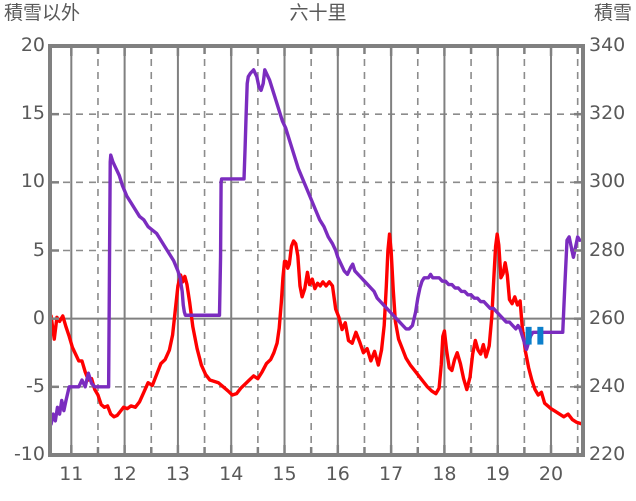 This screenshot has width=636, height=501. Describe the element at coordinates (231, 474) in the screenshot. I see `x-axis-tick-label: 14` at that location.